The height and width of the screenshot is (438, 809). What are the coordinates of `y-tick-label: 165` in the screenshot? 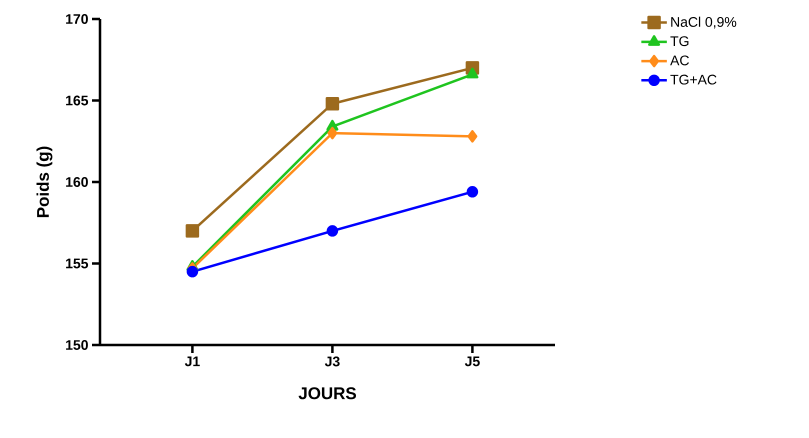 It's located at (77, 101).